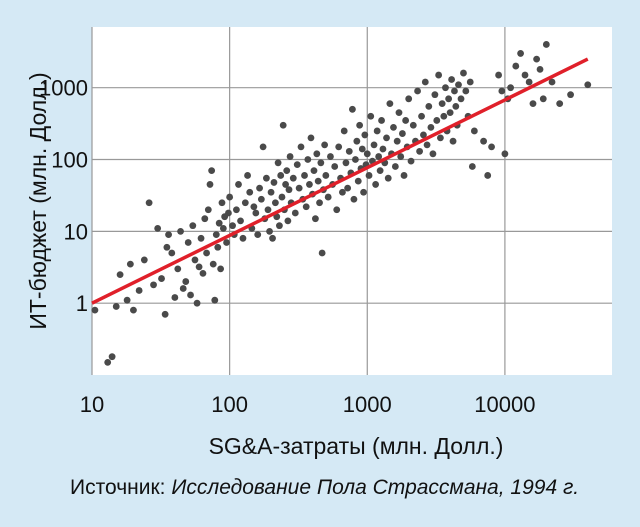 This screenshot has width=640, height=527. What do you see at coordinates (63, 196) in the screenshot?
I see `y-tick-labels: 1 10 100 1000` at bounding box center [63, 196].